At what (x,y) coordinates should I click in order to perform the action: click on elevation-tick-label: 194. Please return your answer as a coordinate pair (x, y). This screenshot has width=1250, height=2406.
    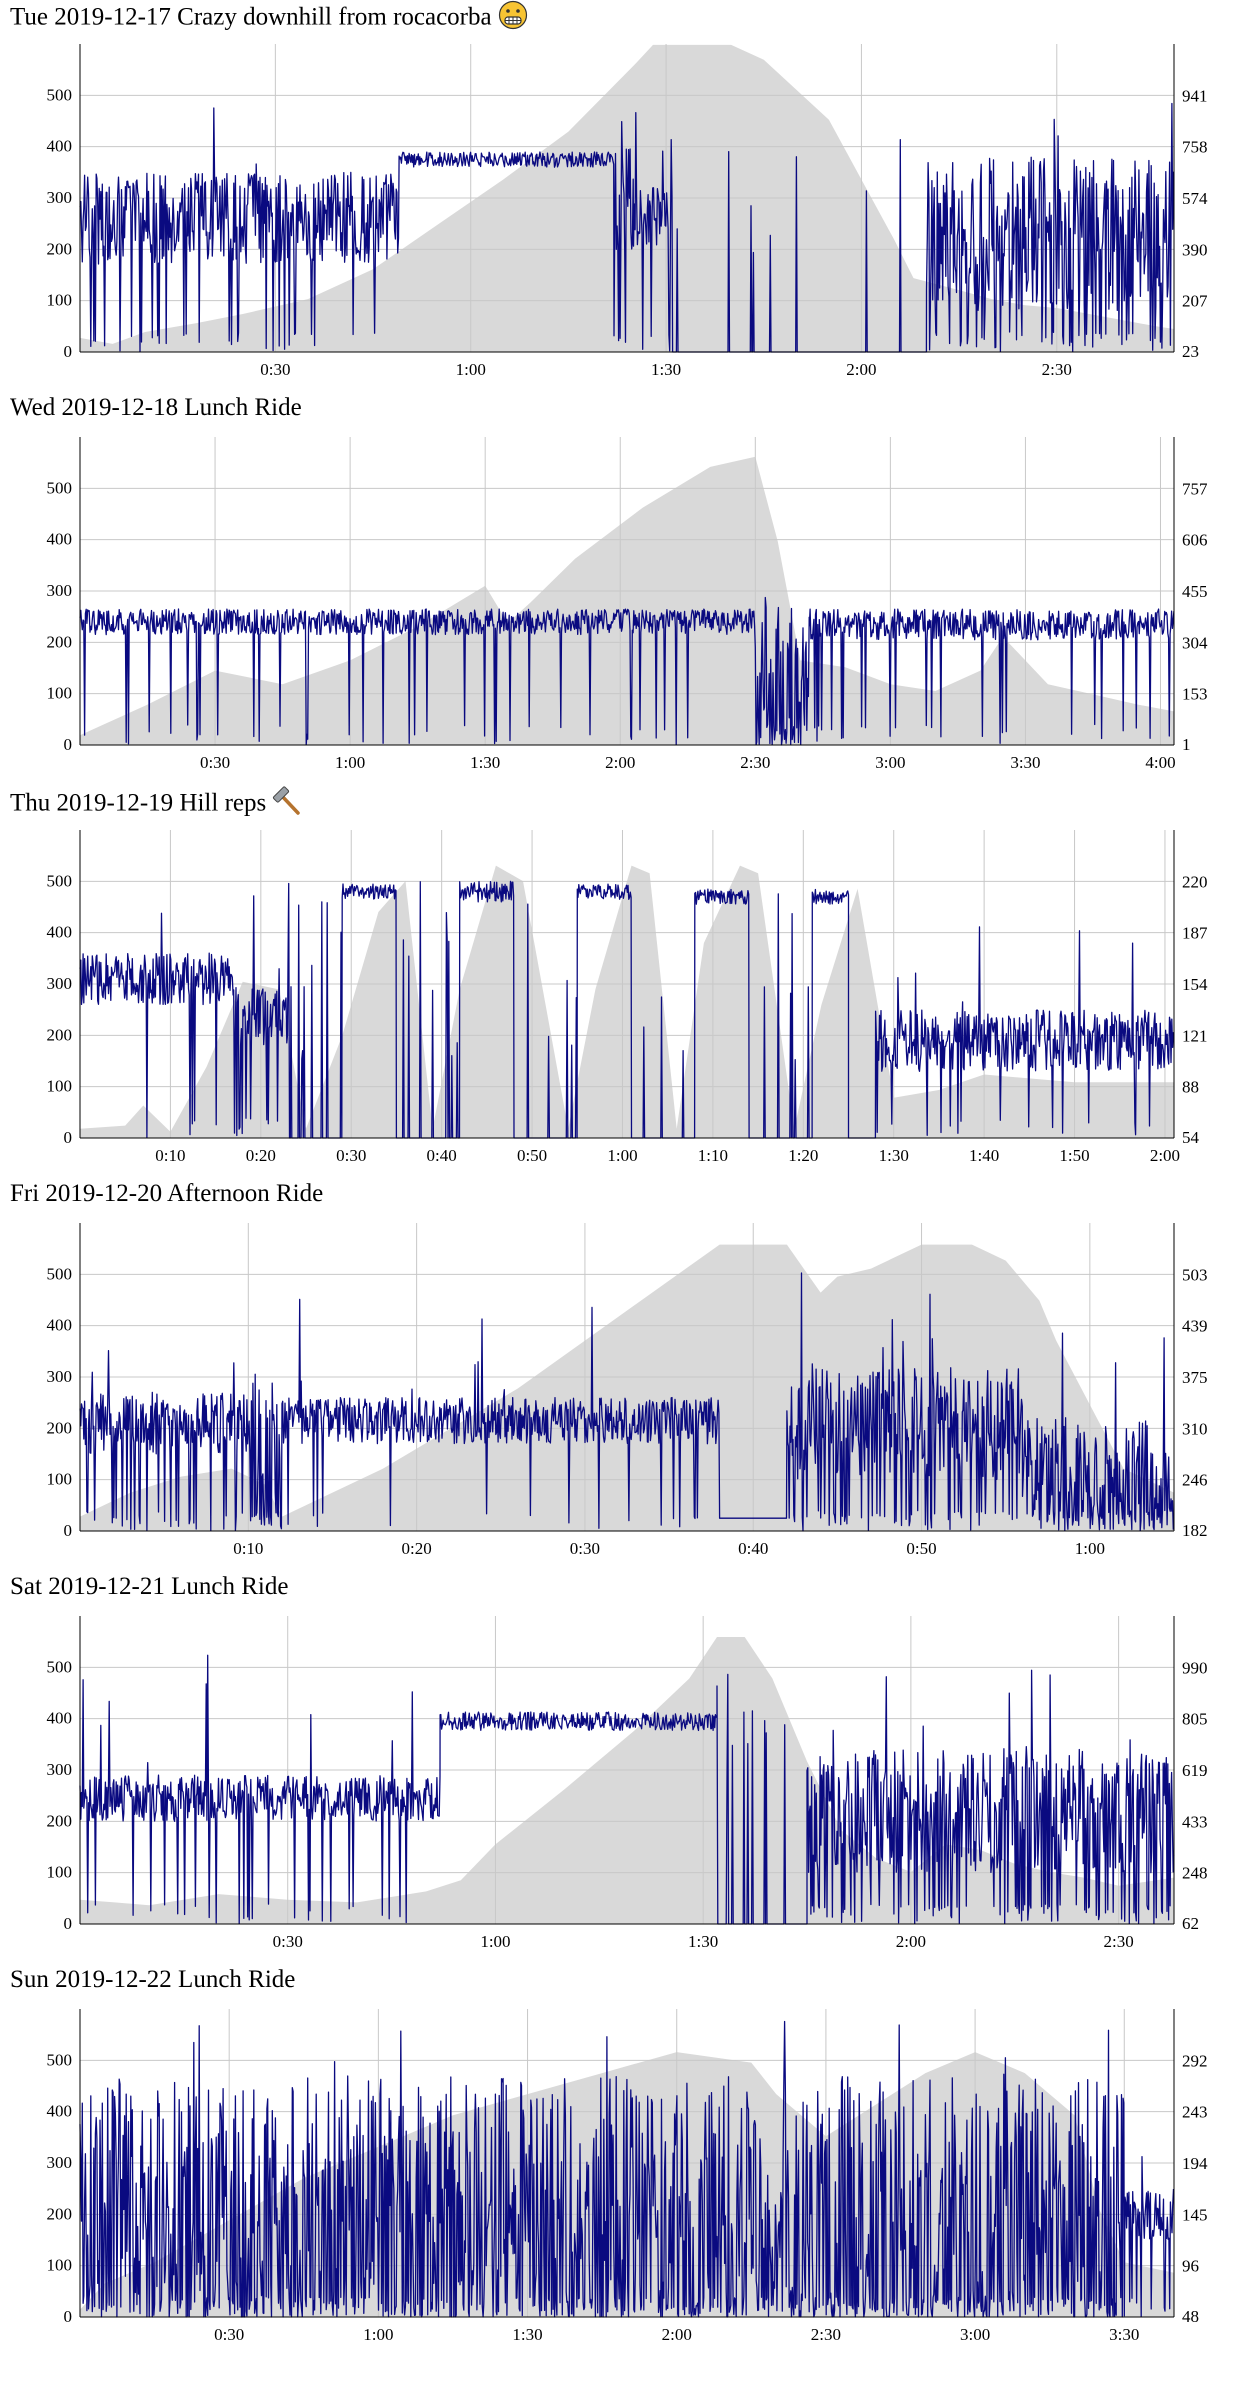
    Looking at the image, I should click on (1195, 2163).